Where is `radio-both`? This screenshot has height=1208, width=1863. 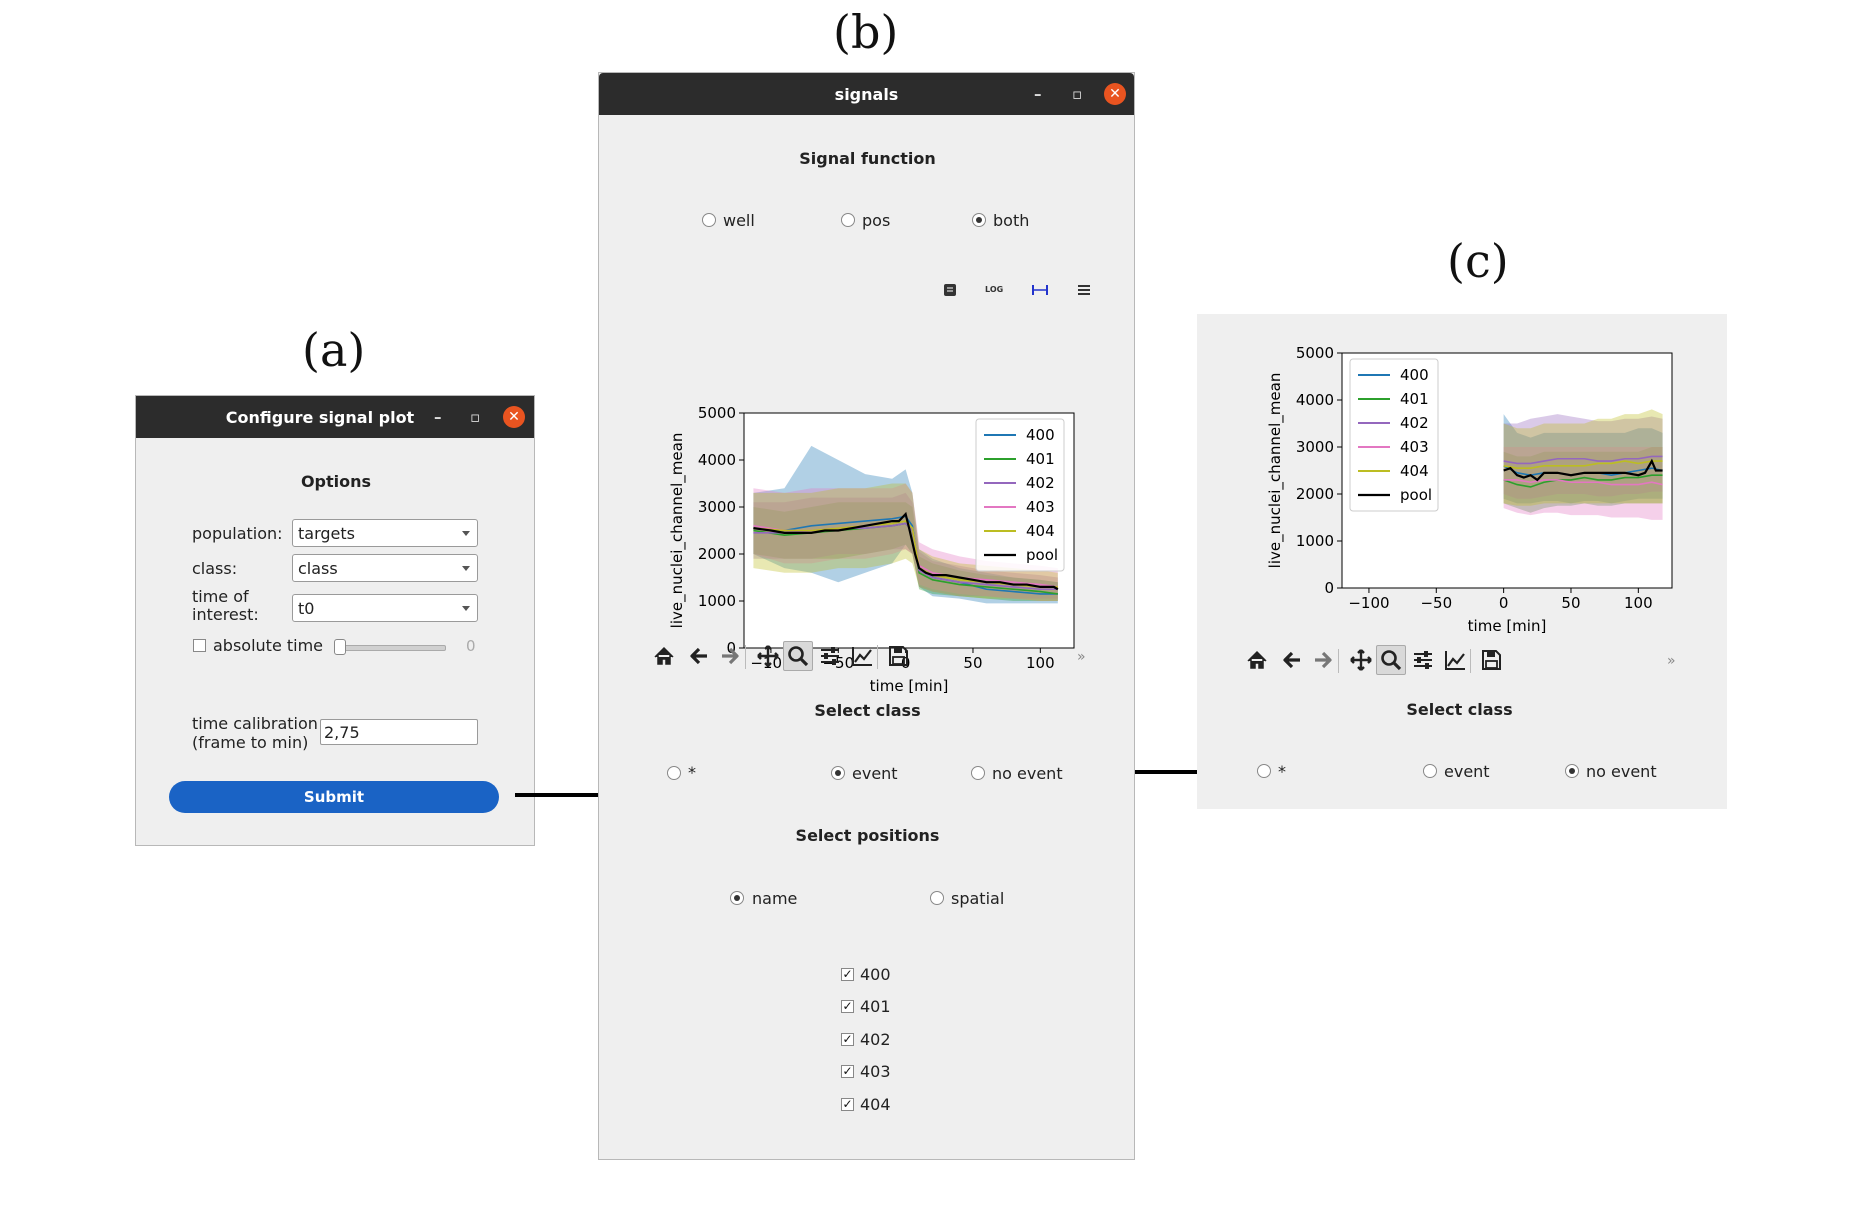
radio-both is located at coordinates (979, 220).